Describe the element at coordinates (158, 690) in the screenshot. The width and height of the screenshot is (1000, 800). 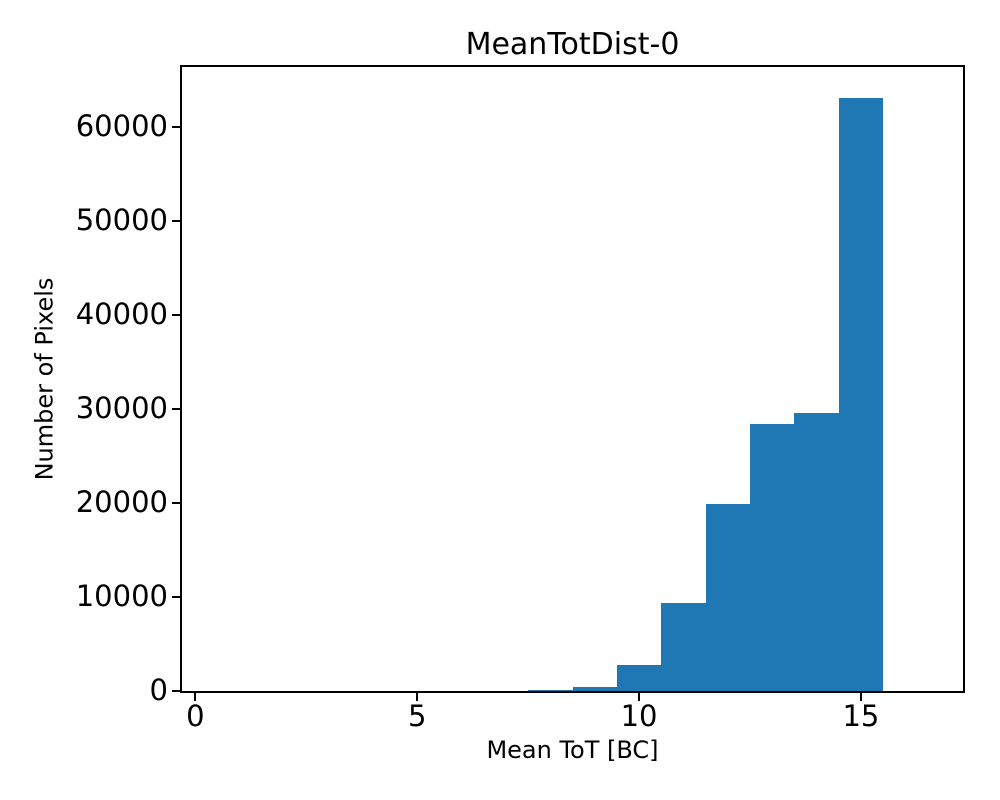
I see `y-tick-label: 0` at that location.